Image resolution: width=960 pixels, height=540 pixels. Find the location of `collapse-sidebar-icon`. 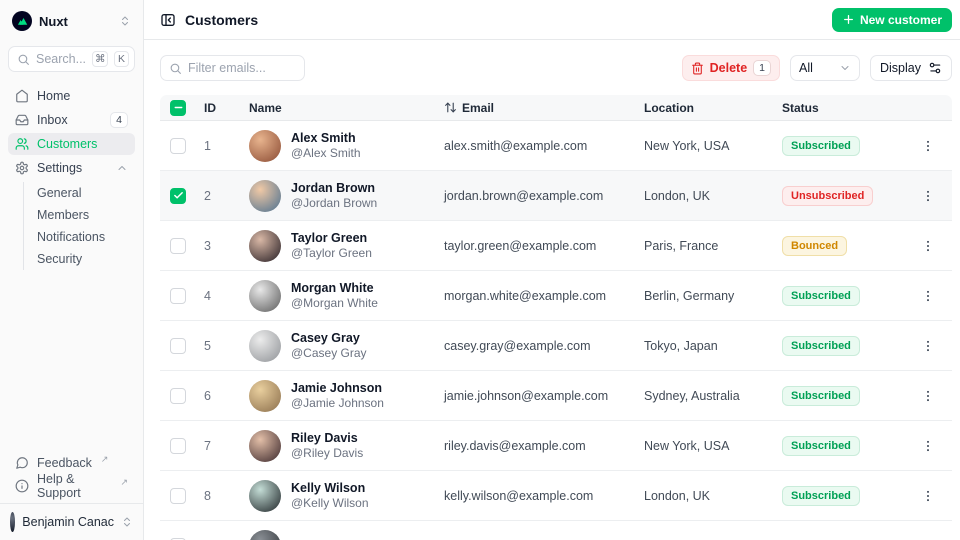

collapse-sidebar-icon is located at coordinates (168, 20).